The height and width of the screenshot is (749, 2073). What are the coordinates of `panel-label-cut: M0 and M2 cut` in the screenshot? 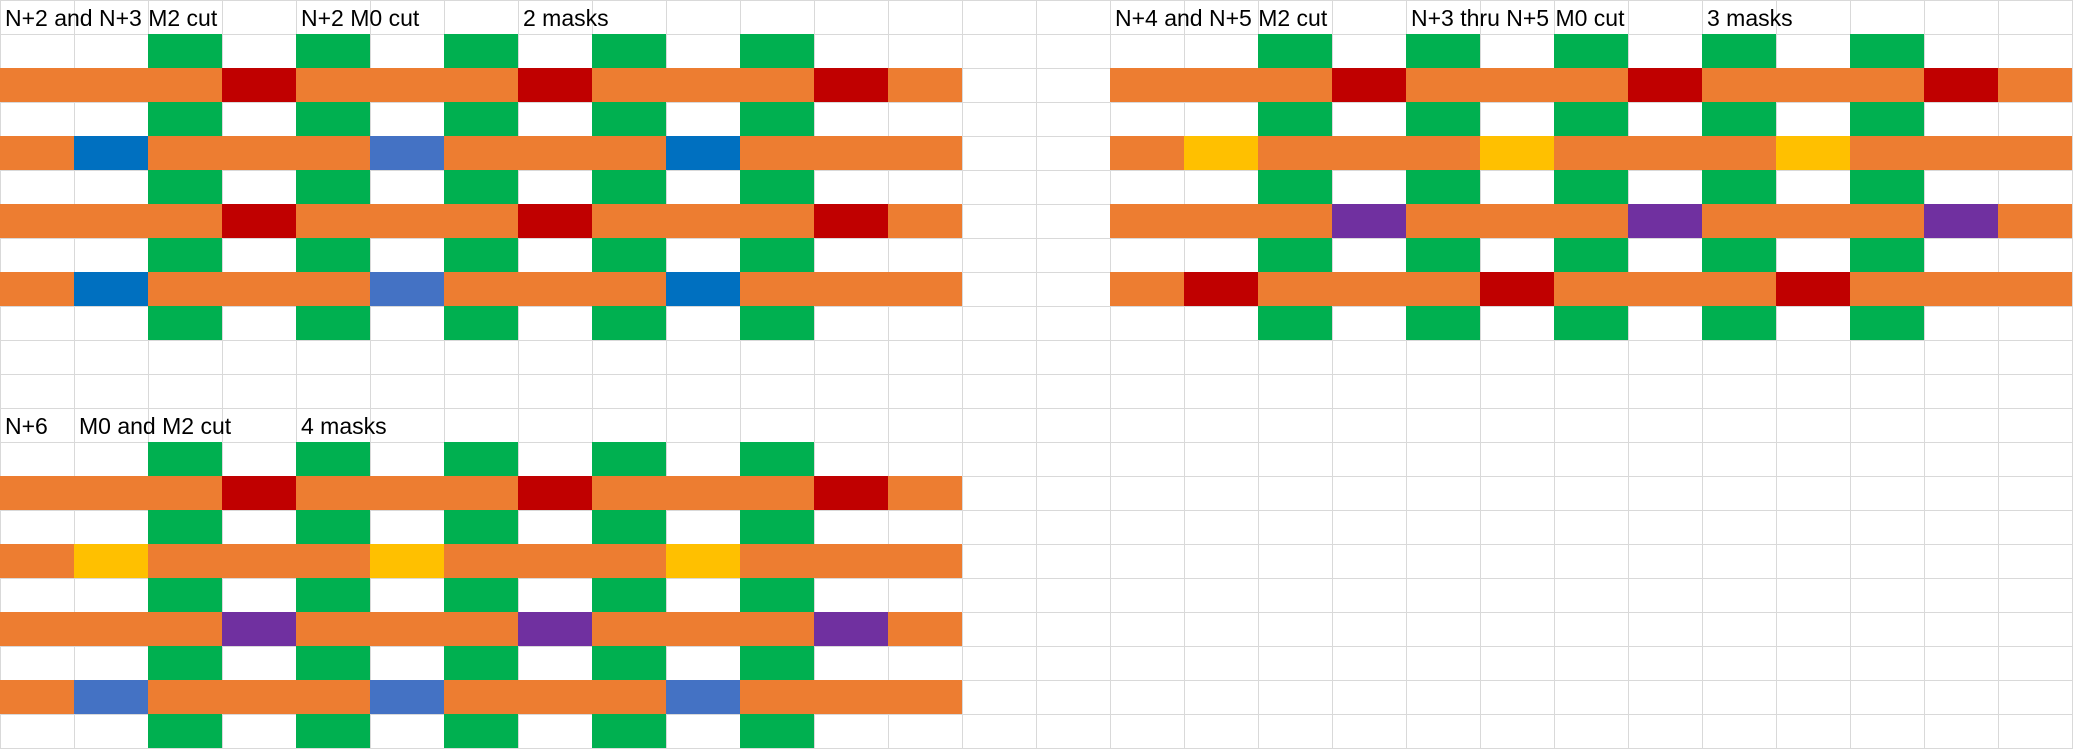 It's located at (155, 426).